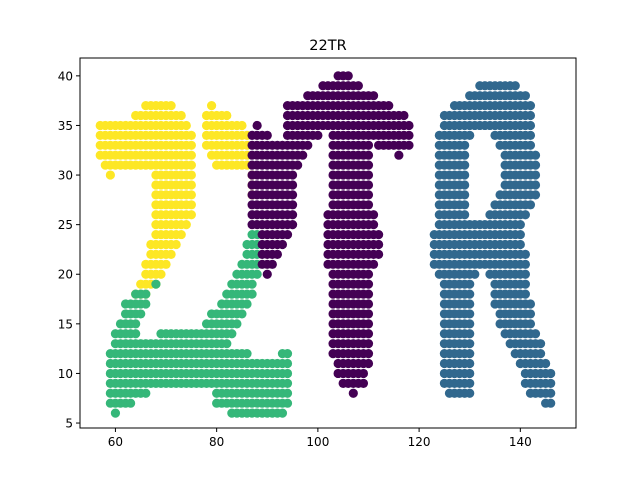 The image size is (640, 480). I want to click on x-tick-label: 60, so click(115, 442).